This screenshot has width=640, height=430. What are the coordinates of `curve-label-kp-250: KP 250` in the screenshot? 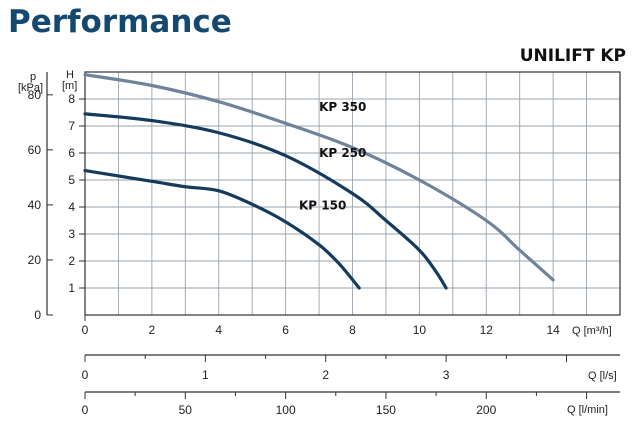 It's located at (342, 153).